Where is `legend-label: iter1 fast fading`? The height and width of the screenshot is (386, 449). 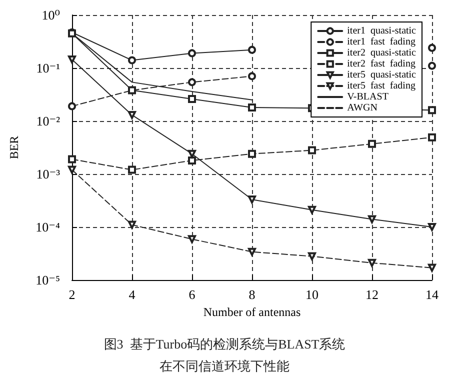 legend-label: iter1 fast fading is located at coordinates (381, 42).